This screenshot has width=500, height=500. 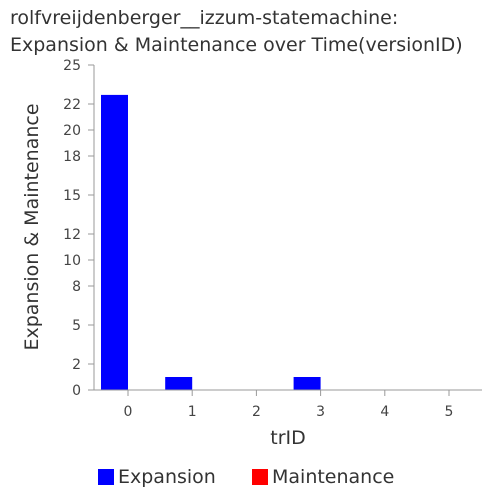 I want to click on legend: Expansion Maintenance, so click(x=250, y=477).